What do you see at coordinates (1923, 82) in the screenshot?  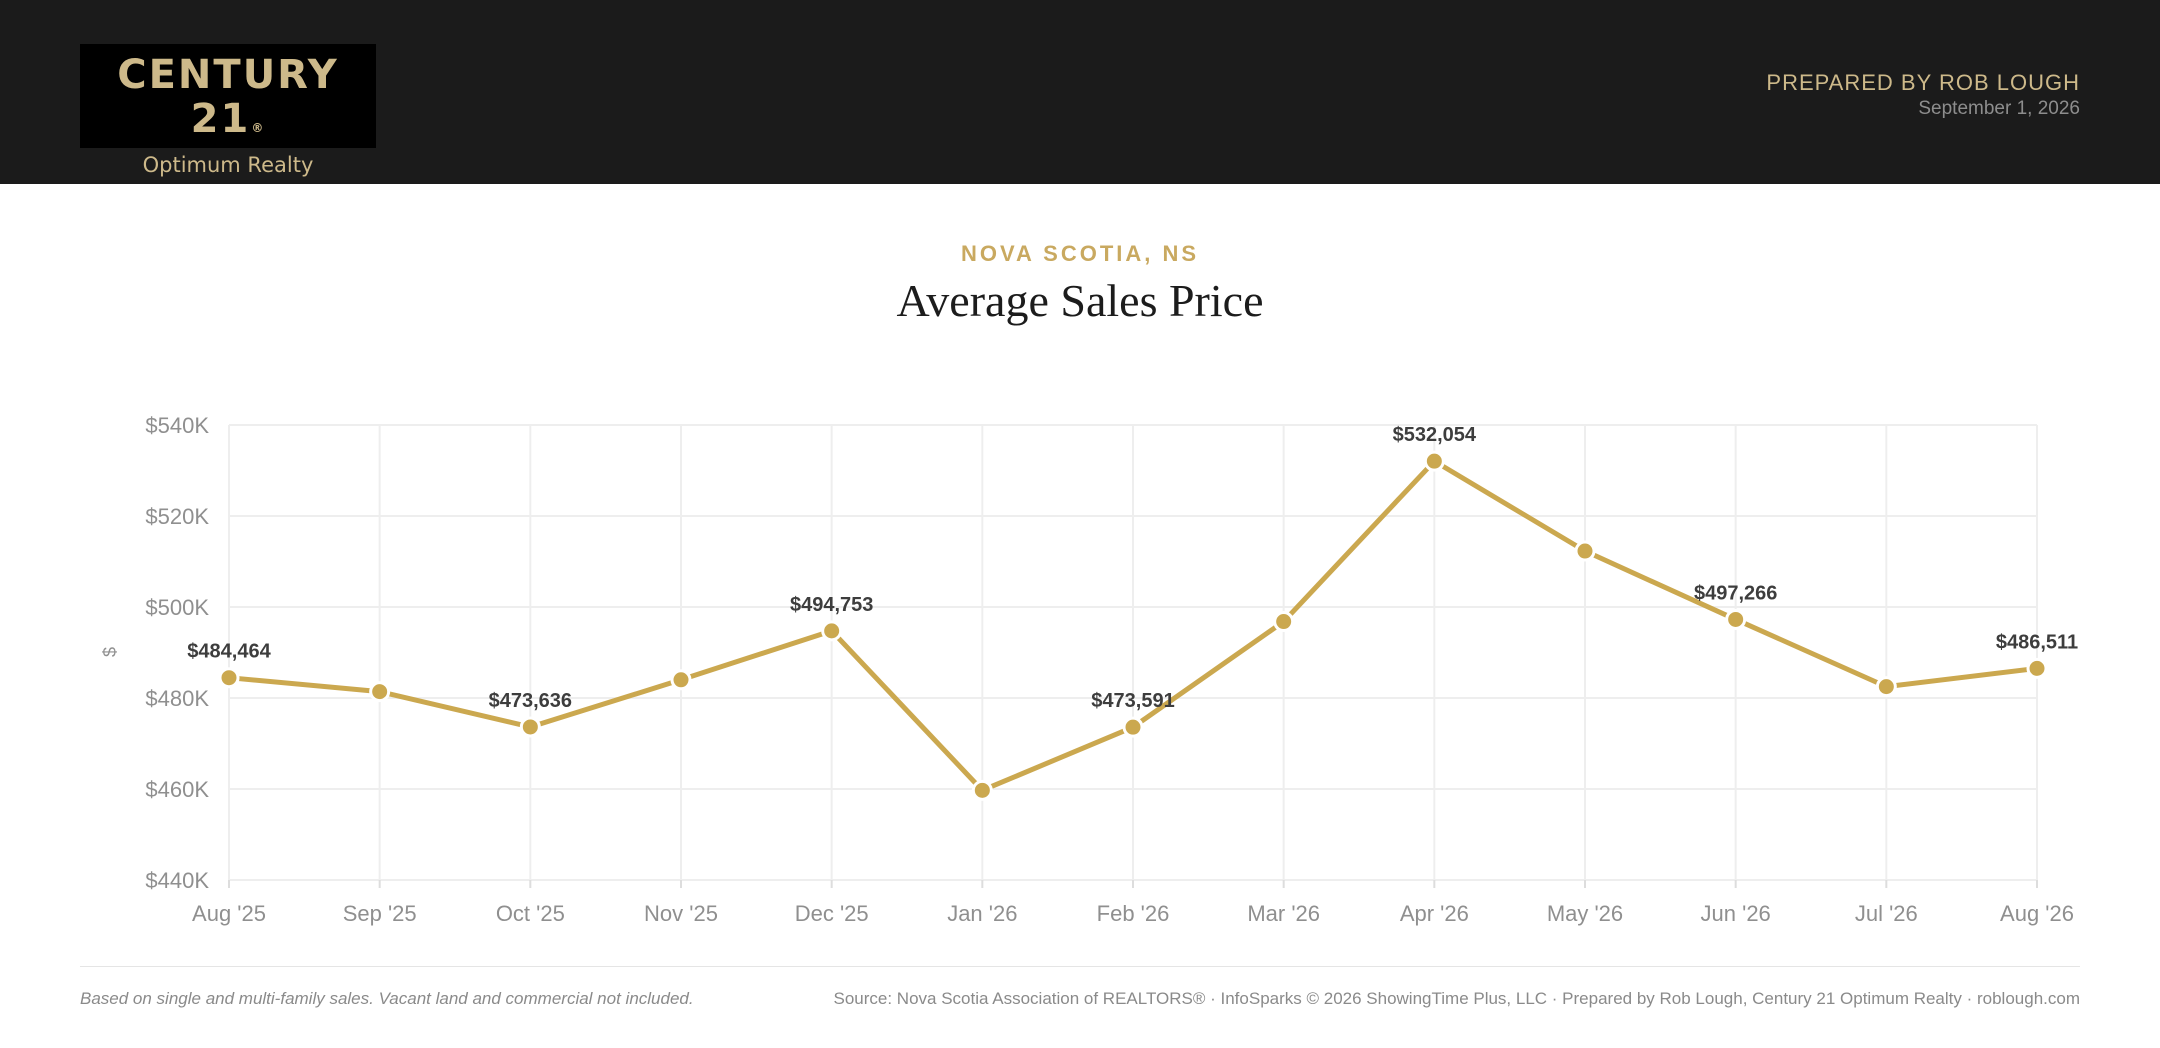 I see `prepared-by: PREPARED BY ROB LOUGH` at bounding box center [1923, 82].